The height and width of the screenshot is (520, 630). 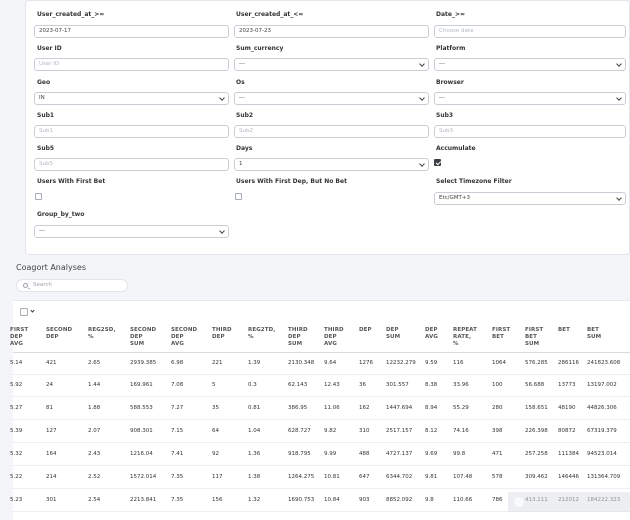 What do you see at coordinates (431, 431) in the screenshot?
I see `table-cell: 8.12` at bounding box center [431, 431].